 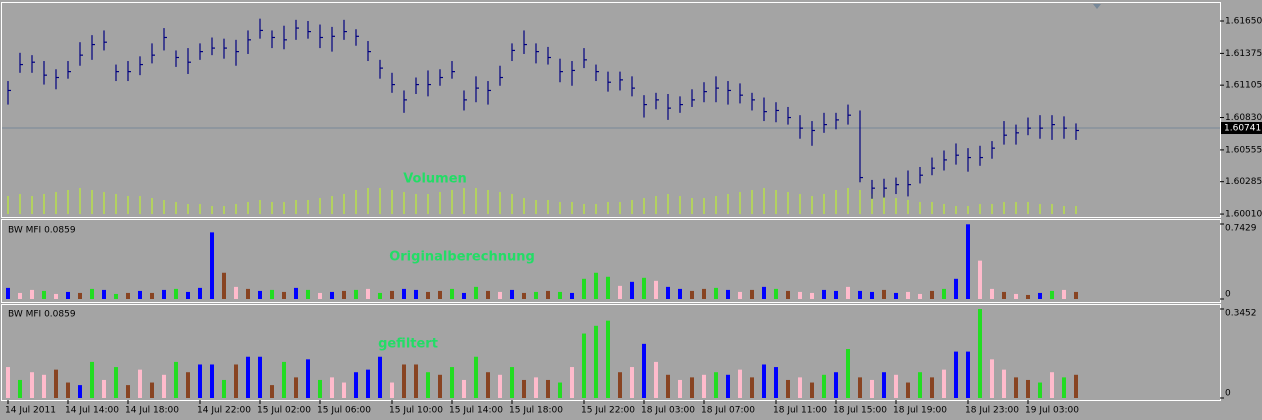 What do you see at coordinates (152, 411) in the screenshot?
I see `x-tick-label: 14 Jul 18:00` at bounding box center [152, 411].